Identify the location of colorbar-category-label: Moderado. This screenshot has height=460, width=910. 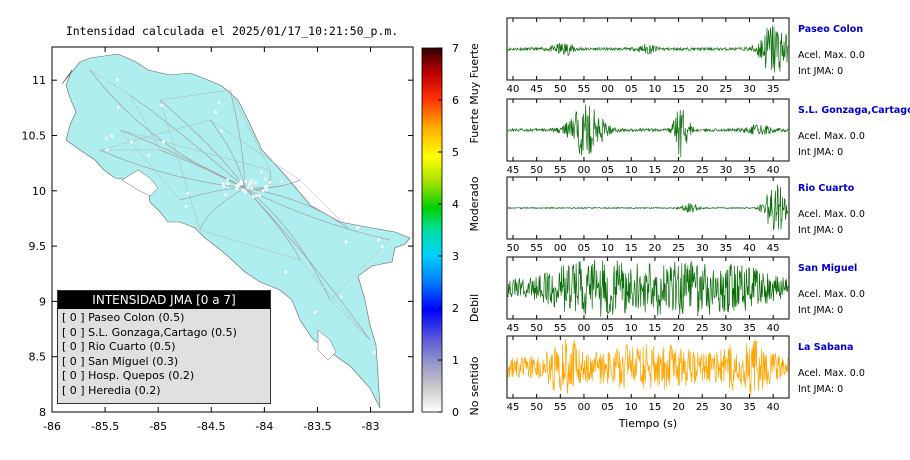
(474, 203).